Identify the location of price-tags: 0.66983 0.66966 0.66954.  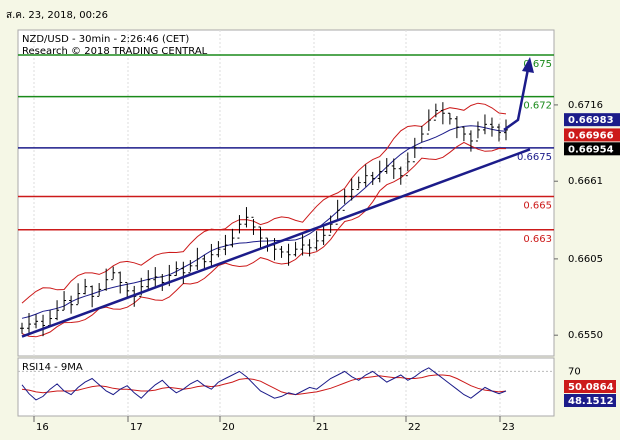
(592, 134).